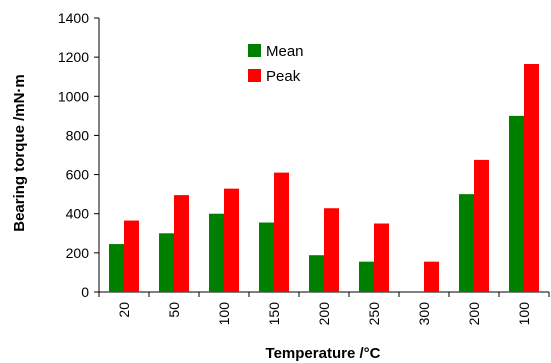 The height and width of the screenshot is (363, 551). What do you see at coordinates (73, 18) in the screenshot?
I see `y-tick-label: 1400` at bounding box center [73, 18].